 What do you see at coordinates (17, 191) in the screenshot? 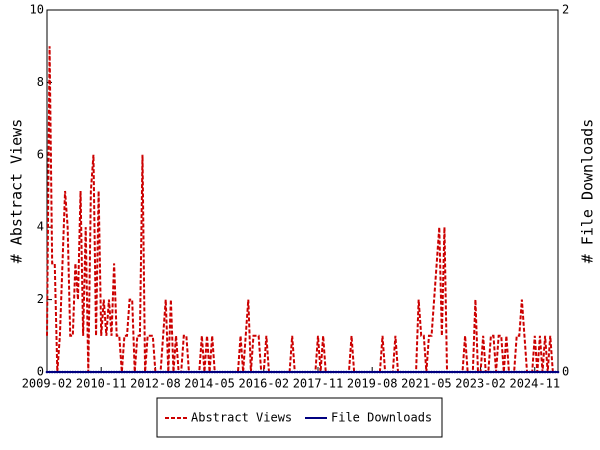
I see `y-axis-label: # Abstract Views` at bounding box center [17, 191].